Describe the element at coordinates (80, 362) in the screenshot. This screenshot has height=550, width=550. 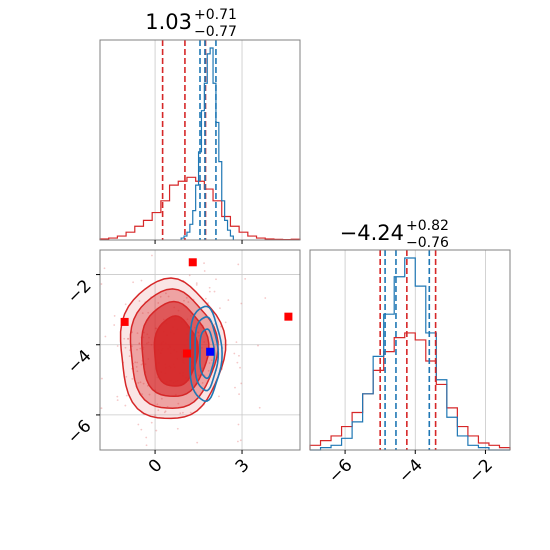
I see `tick-label-joint-y-1: −4` at that location.